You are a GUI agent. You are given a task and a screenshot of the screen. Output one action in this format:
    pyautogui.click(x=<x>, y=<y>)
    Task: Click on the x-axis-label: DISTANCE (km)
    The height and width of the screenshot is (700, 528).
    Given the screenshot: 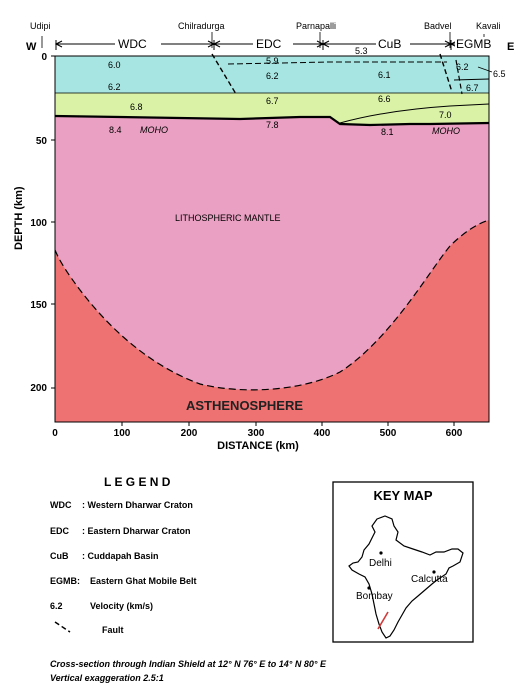 What is the action you would take?
    pyautogui.click(x=258, y=446)
    